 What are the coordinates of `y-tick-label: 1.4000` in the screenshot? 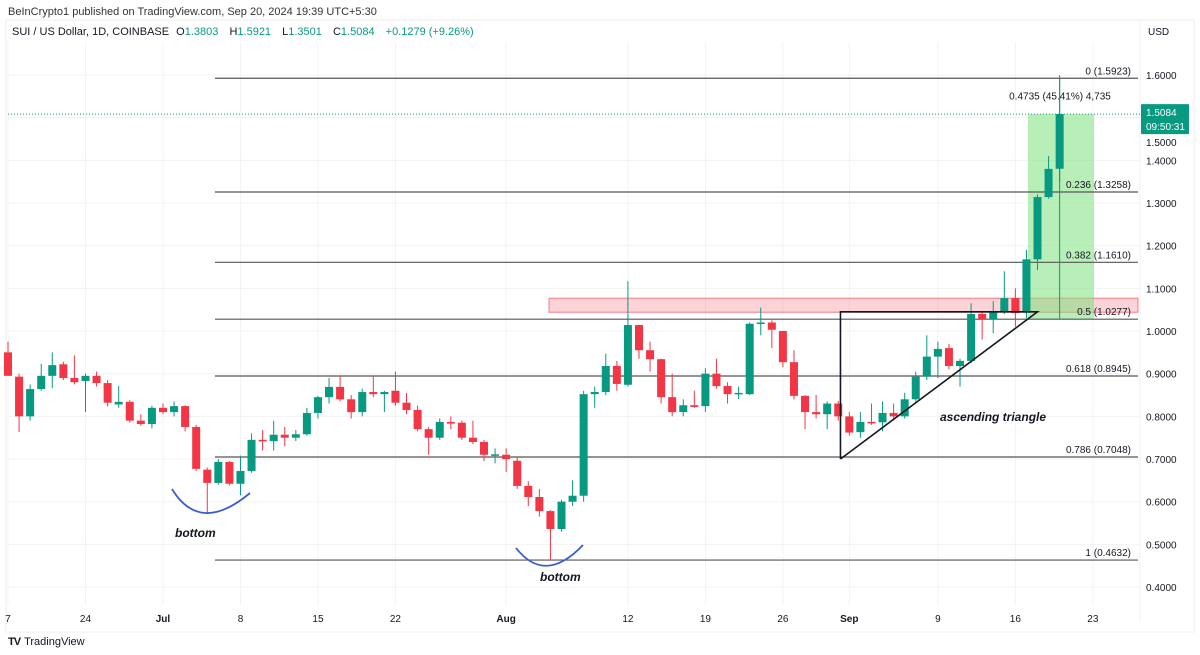 It's located at (1161, 161).